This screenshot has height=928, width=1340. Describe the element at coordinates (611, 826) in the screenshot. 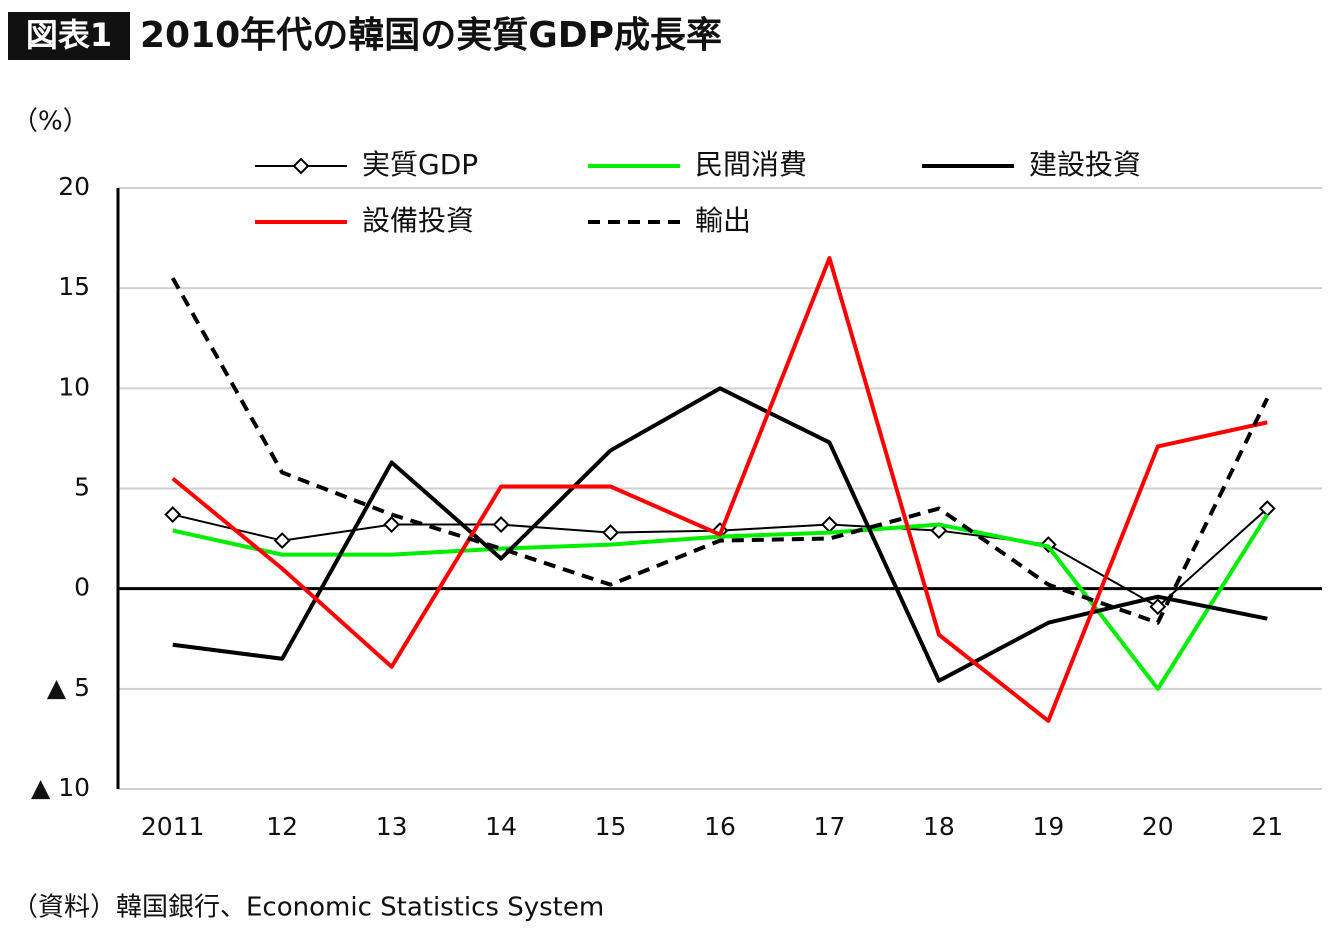

I see `x-tick-label: 15` at that location.